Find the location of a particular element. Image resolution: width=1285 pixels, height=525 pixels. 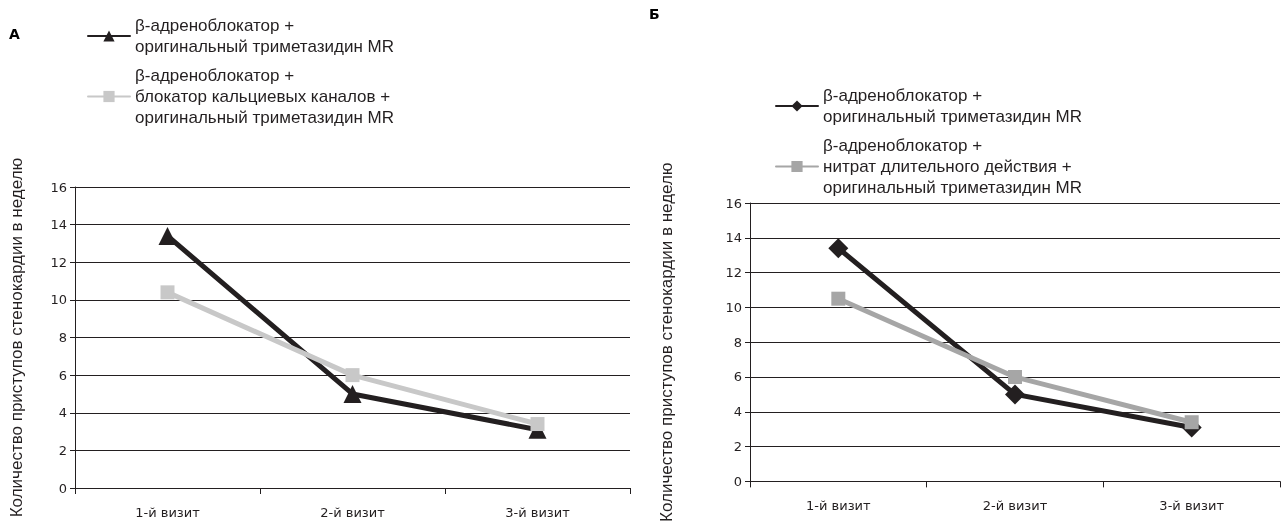

chart-title: А is located at coordinates (14, 34).